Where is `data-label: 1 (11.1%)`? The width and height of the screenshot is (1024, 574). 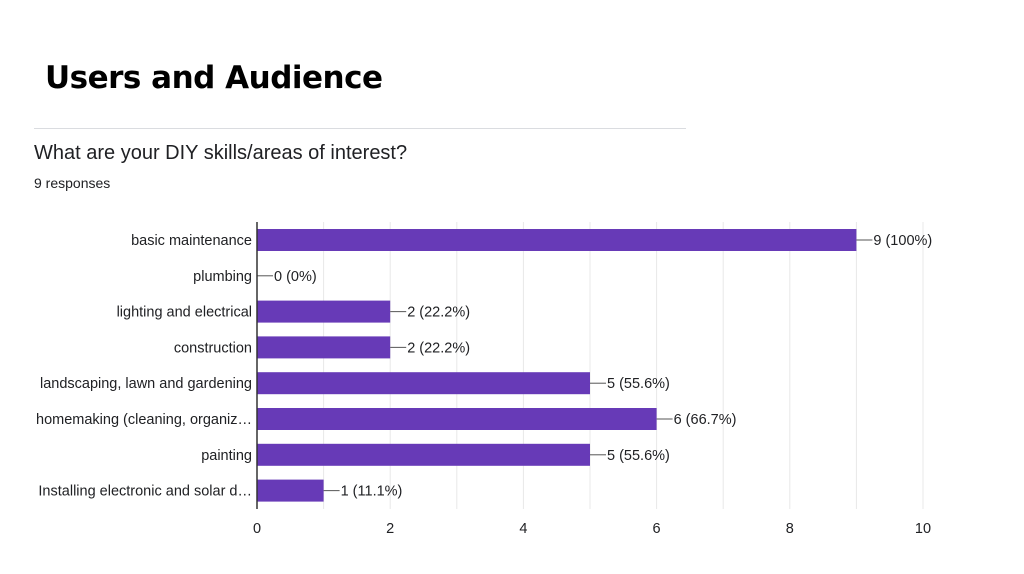
data-label: 1 (11.1%) is located at coordinates (372, 492).